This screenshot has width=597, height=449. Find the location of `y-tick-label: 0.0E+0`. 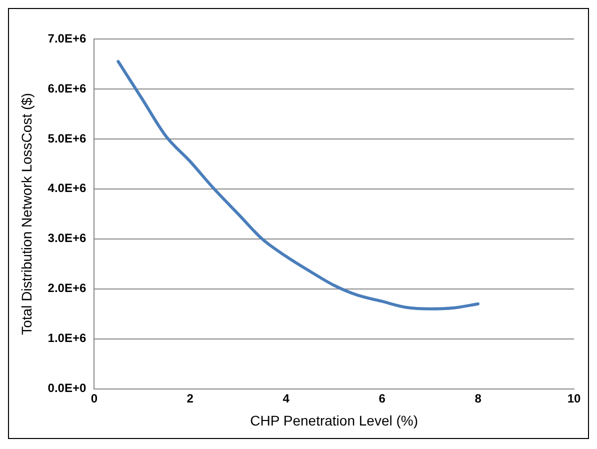

y-tick-label: 0.0E+0 is located at coordinates (67, 388).